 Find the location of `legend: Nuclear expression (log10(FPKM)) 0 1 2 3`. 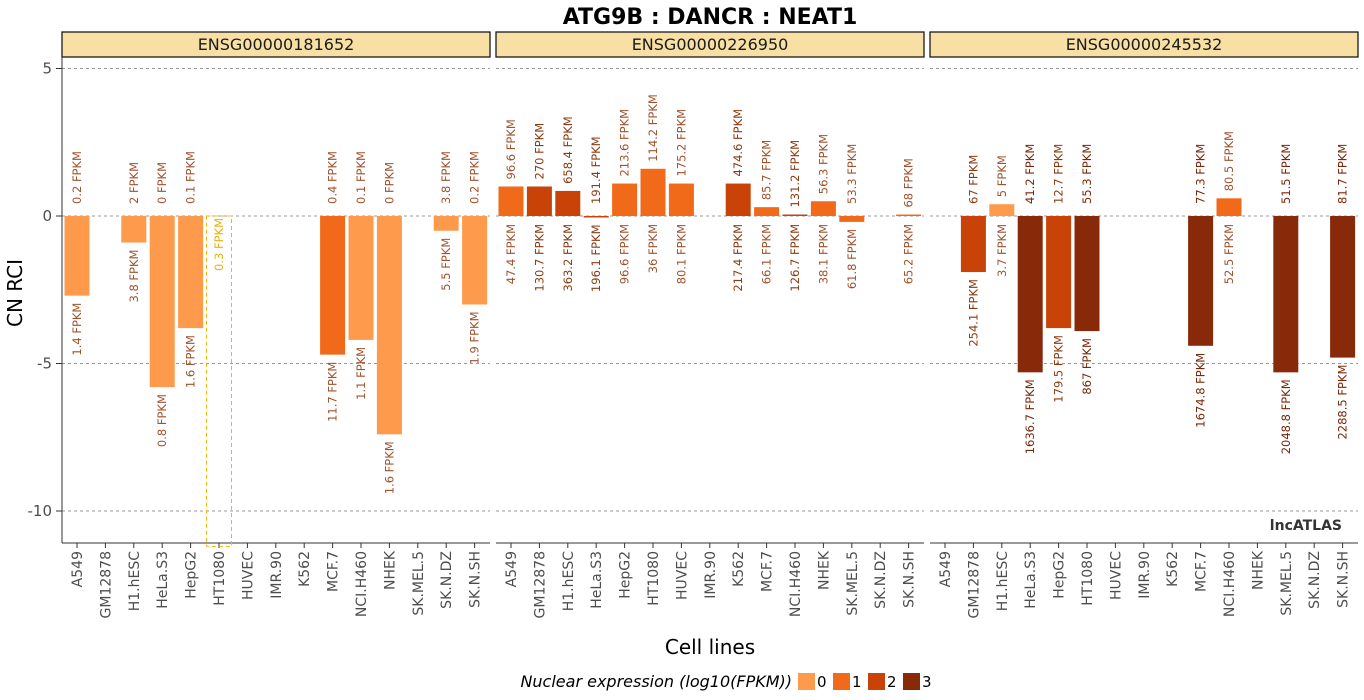

legend: Nuclear expression (log10(FPKM)) 0 1 2 3 is located at coordinates (725, 681).